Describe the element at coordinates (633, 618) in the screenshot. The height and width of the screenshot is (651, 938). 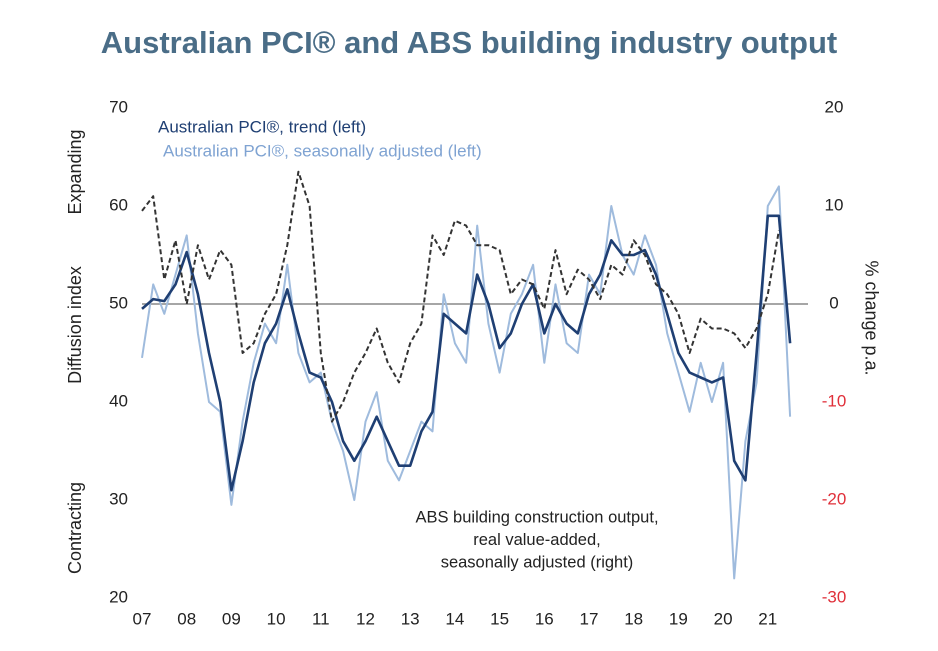
I see `x-tick-label: 18` at that location.